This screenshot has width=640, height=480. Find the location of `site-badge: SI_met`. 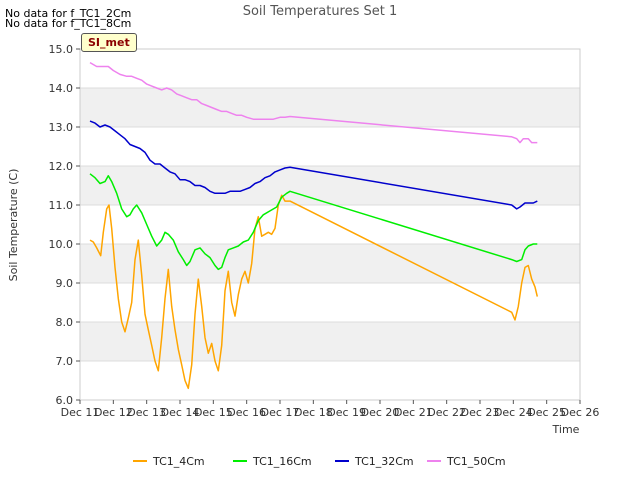

site-badge: SI_met is located at coordinates (109, 42).